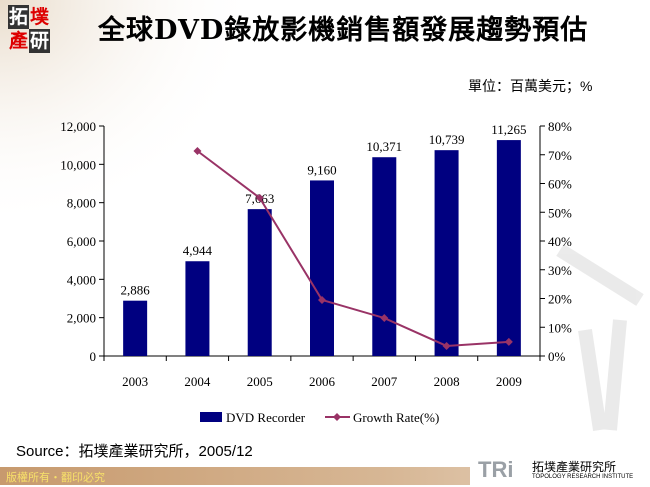 The height and width of the screenshot is (487, 650). I want to click on source-note: Source：拓墣產業研究所，2005/12, so click(134, 451).